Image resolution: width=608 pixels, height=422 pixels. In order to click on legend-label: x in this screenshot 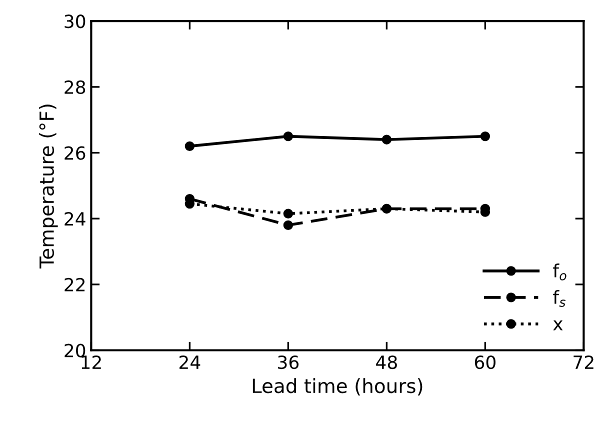, I will do `click(558, 325)`.